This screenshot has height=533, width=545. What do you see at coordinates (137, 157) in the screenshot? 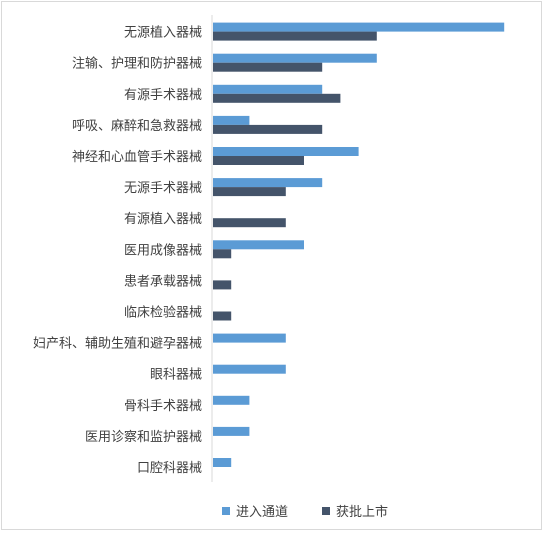
I see `category-label: 神经和心血管手术器械` at bounding box center [137, 157].